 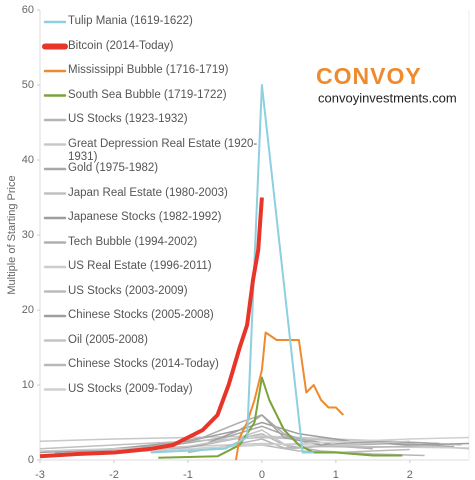 What do you see at coordinates (130, 21) in the screenshot?
I see `legend-label: Tulip Mania (1619-1622)` at bounding box center [130, 21].